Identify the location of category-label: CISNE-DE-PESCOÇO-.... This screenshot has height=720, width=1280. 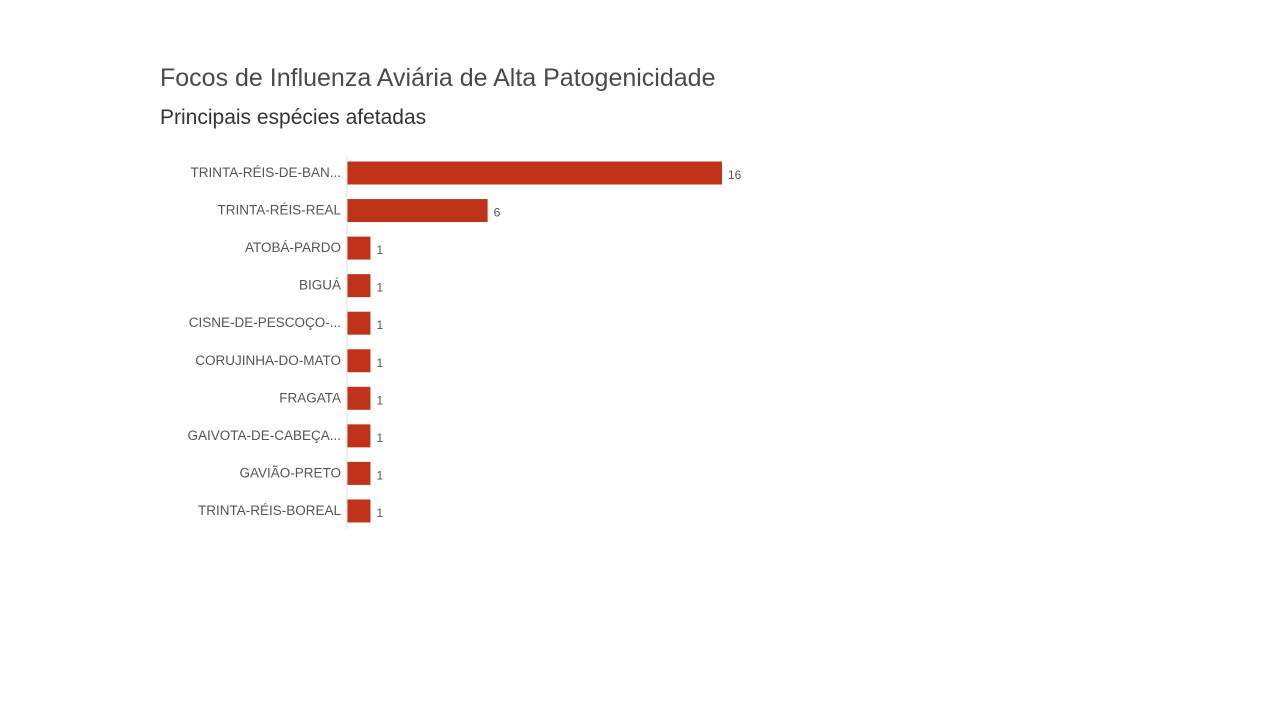
(265, 322).